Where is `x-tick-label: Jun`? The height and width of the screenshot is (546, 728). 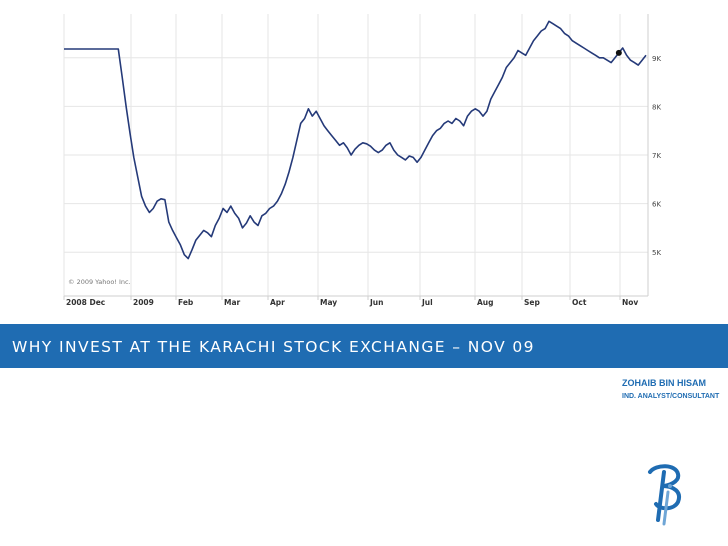
x-tick-label: Jun is located at coordinates (376, 302).